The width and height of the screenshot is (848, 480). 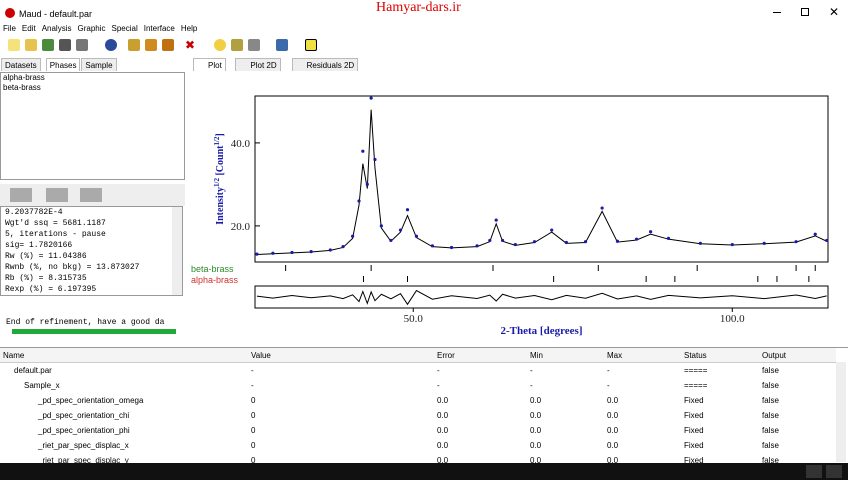 What do you see at coordinates (159, 28) in the screenshot?
I see `menu-item: Interface` at bounding box center [159, 28].